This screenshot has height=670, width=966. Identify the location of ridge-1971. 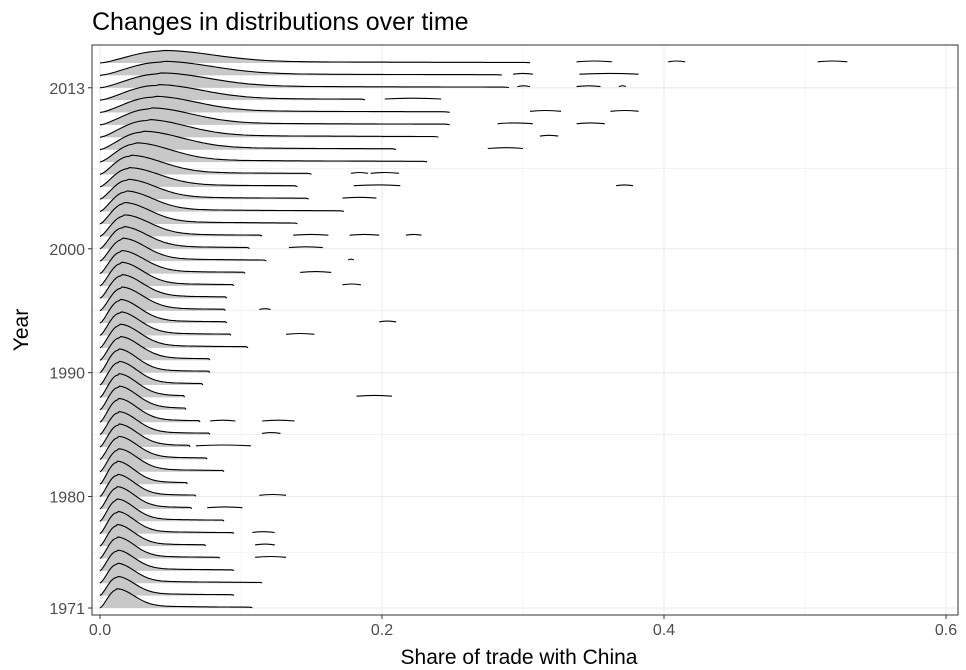
(176, 598).